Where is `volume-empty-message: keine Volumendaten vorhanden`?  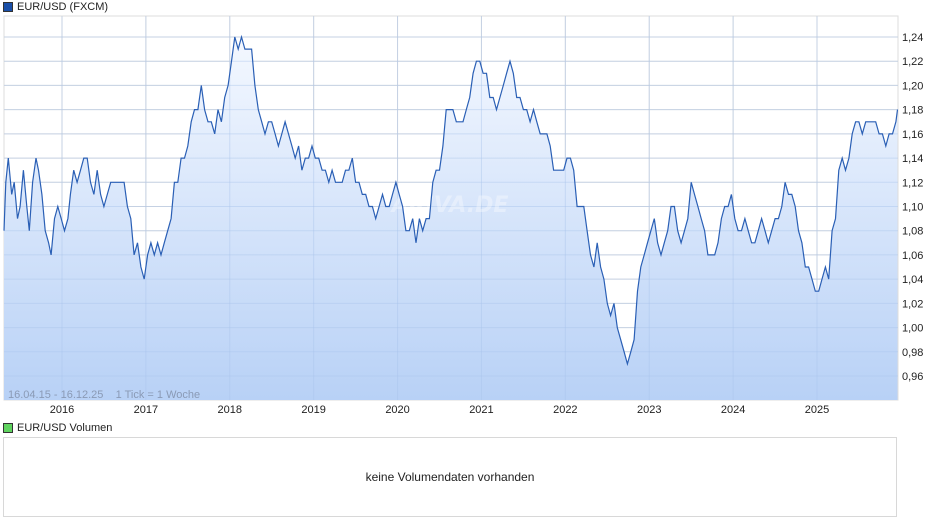
volume-empty-message: keine Volumendaten vorhanden is located at coordinates (450, 477).